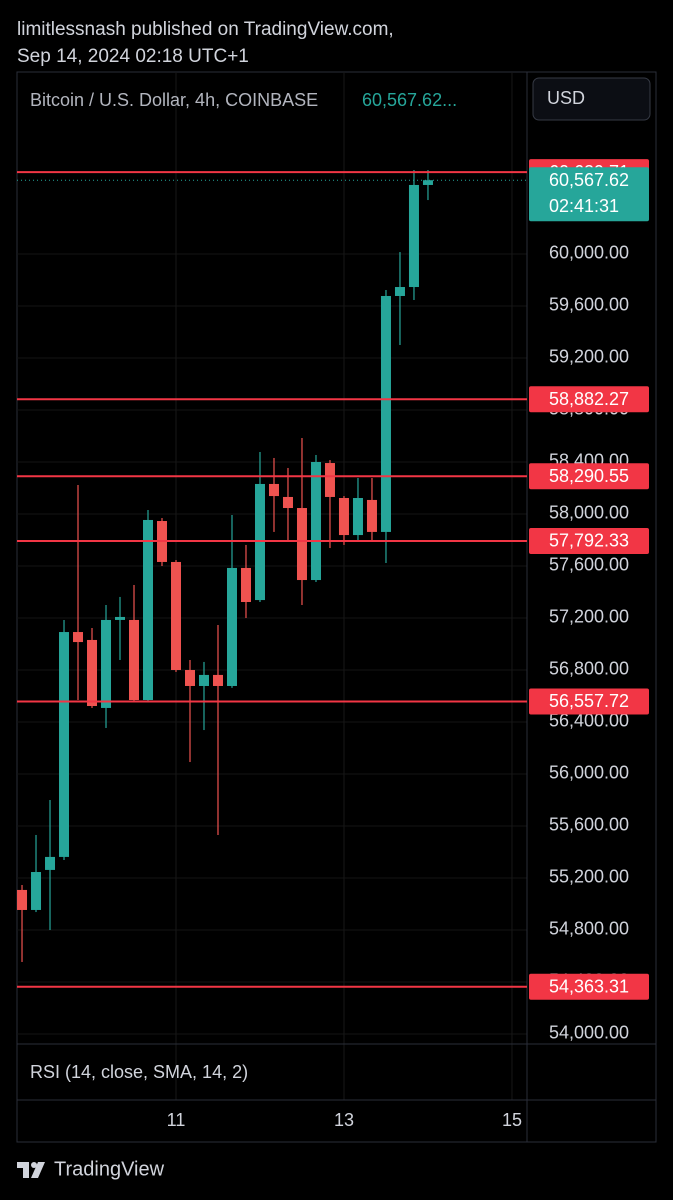  What do you see at coordinates (589, 565) in the screenshot?
I see `y-tick-label: 57,600.00` at bounding box center [589, 565].